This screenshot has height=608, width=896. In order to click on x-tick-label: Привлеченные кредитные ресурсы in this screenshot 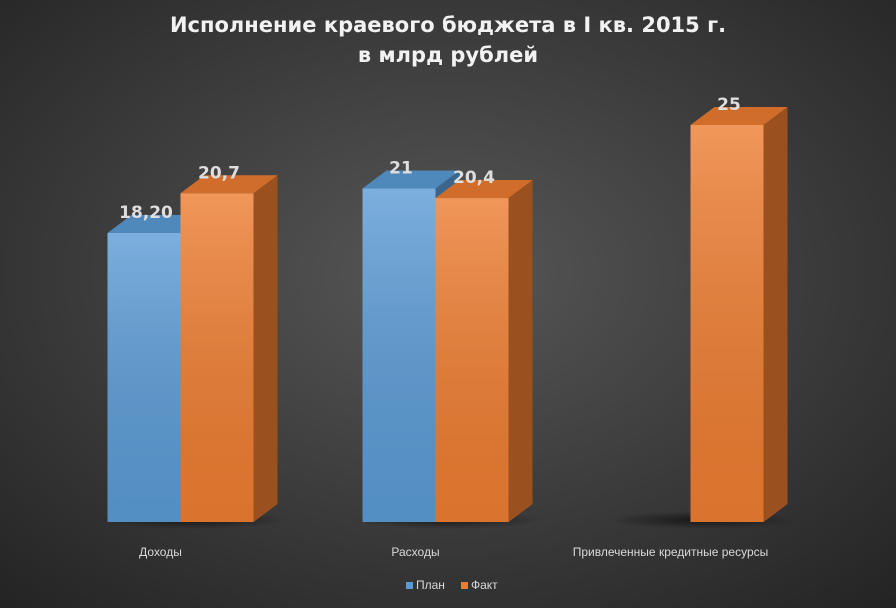, I will do `click(671, 552)`.